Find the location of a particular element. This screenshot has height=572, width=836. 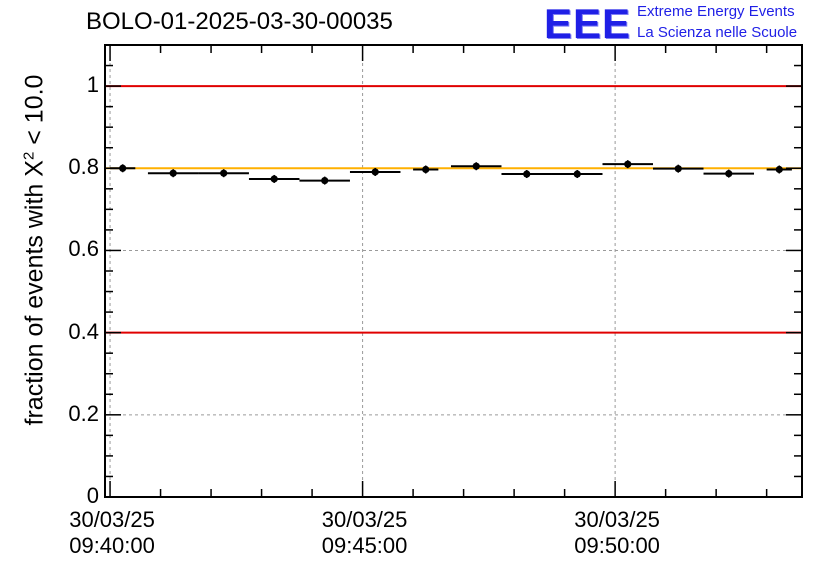

x-tick-label: 30/03/25 09:40:00 is located at coordinates (112, 533).